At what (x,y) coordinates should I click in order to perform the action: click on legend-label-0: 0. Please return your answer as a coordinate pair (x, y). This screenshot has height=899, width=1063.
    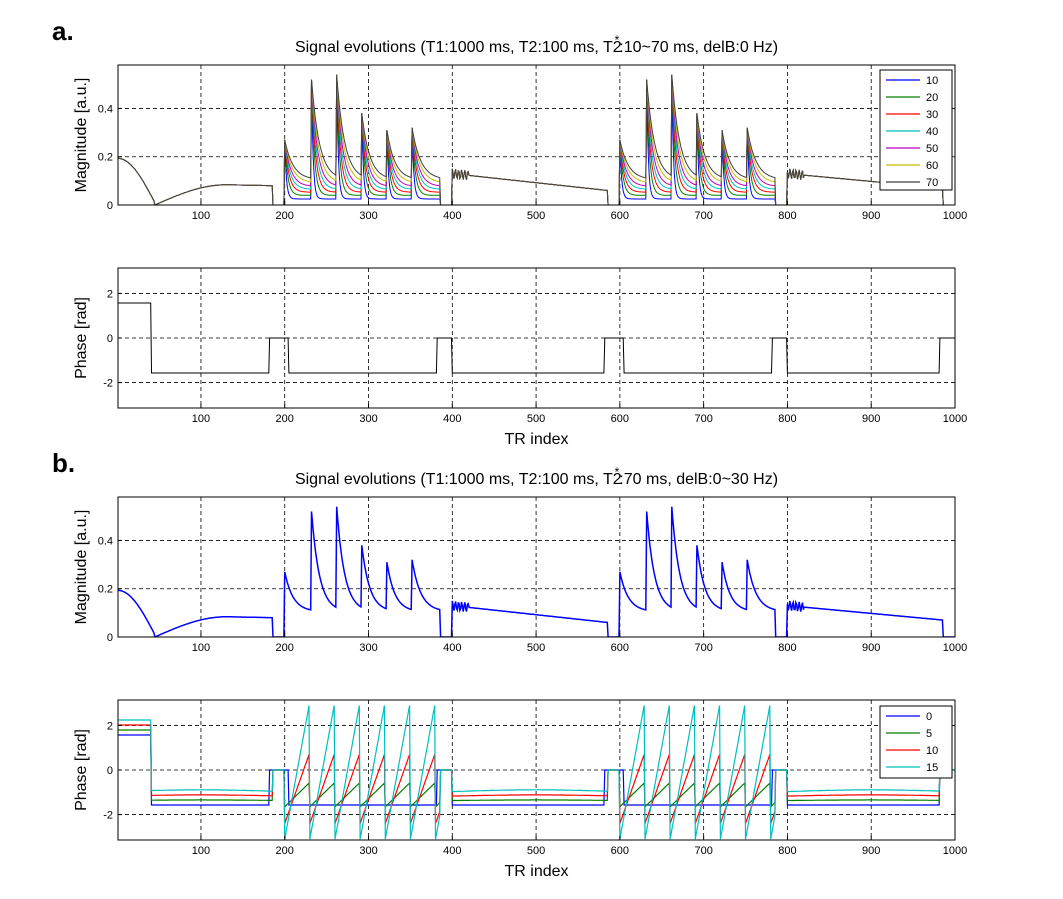
    Looking at the image, I should click on (929, 717).